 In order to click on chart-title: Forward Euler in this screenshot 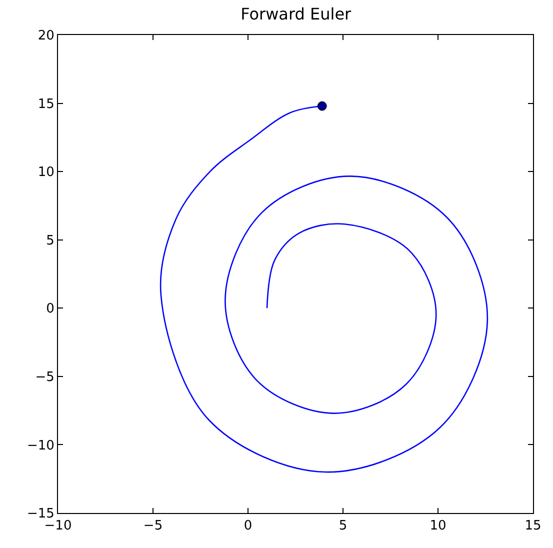, I will do `click(296, 14)`.